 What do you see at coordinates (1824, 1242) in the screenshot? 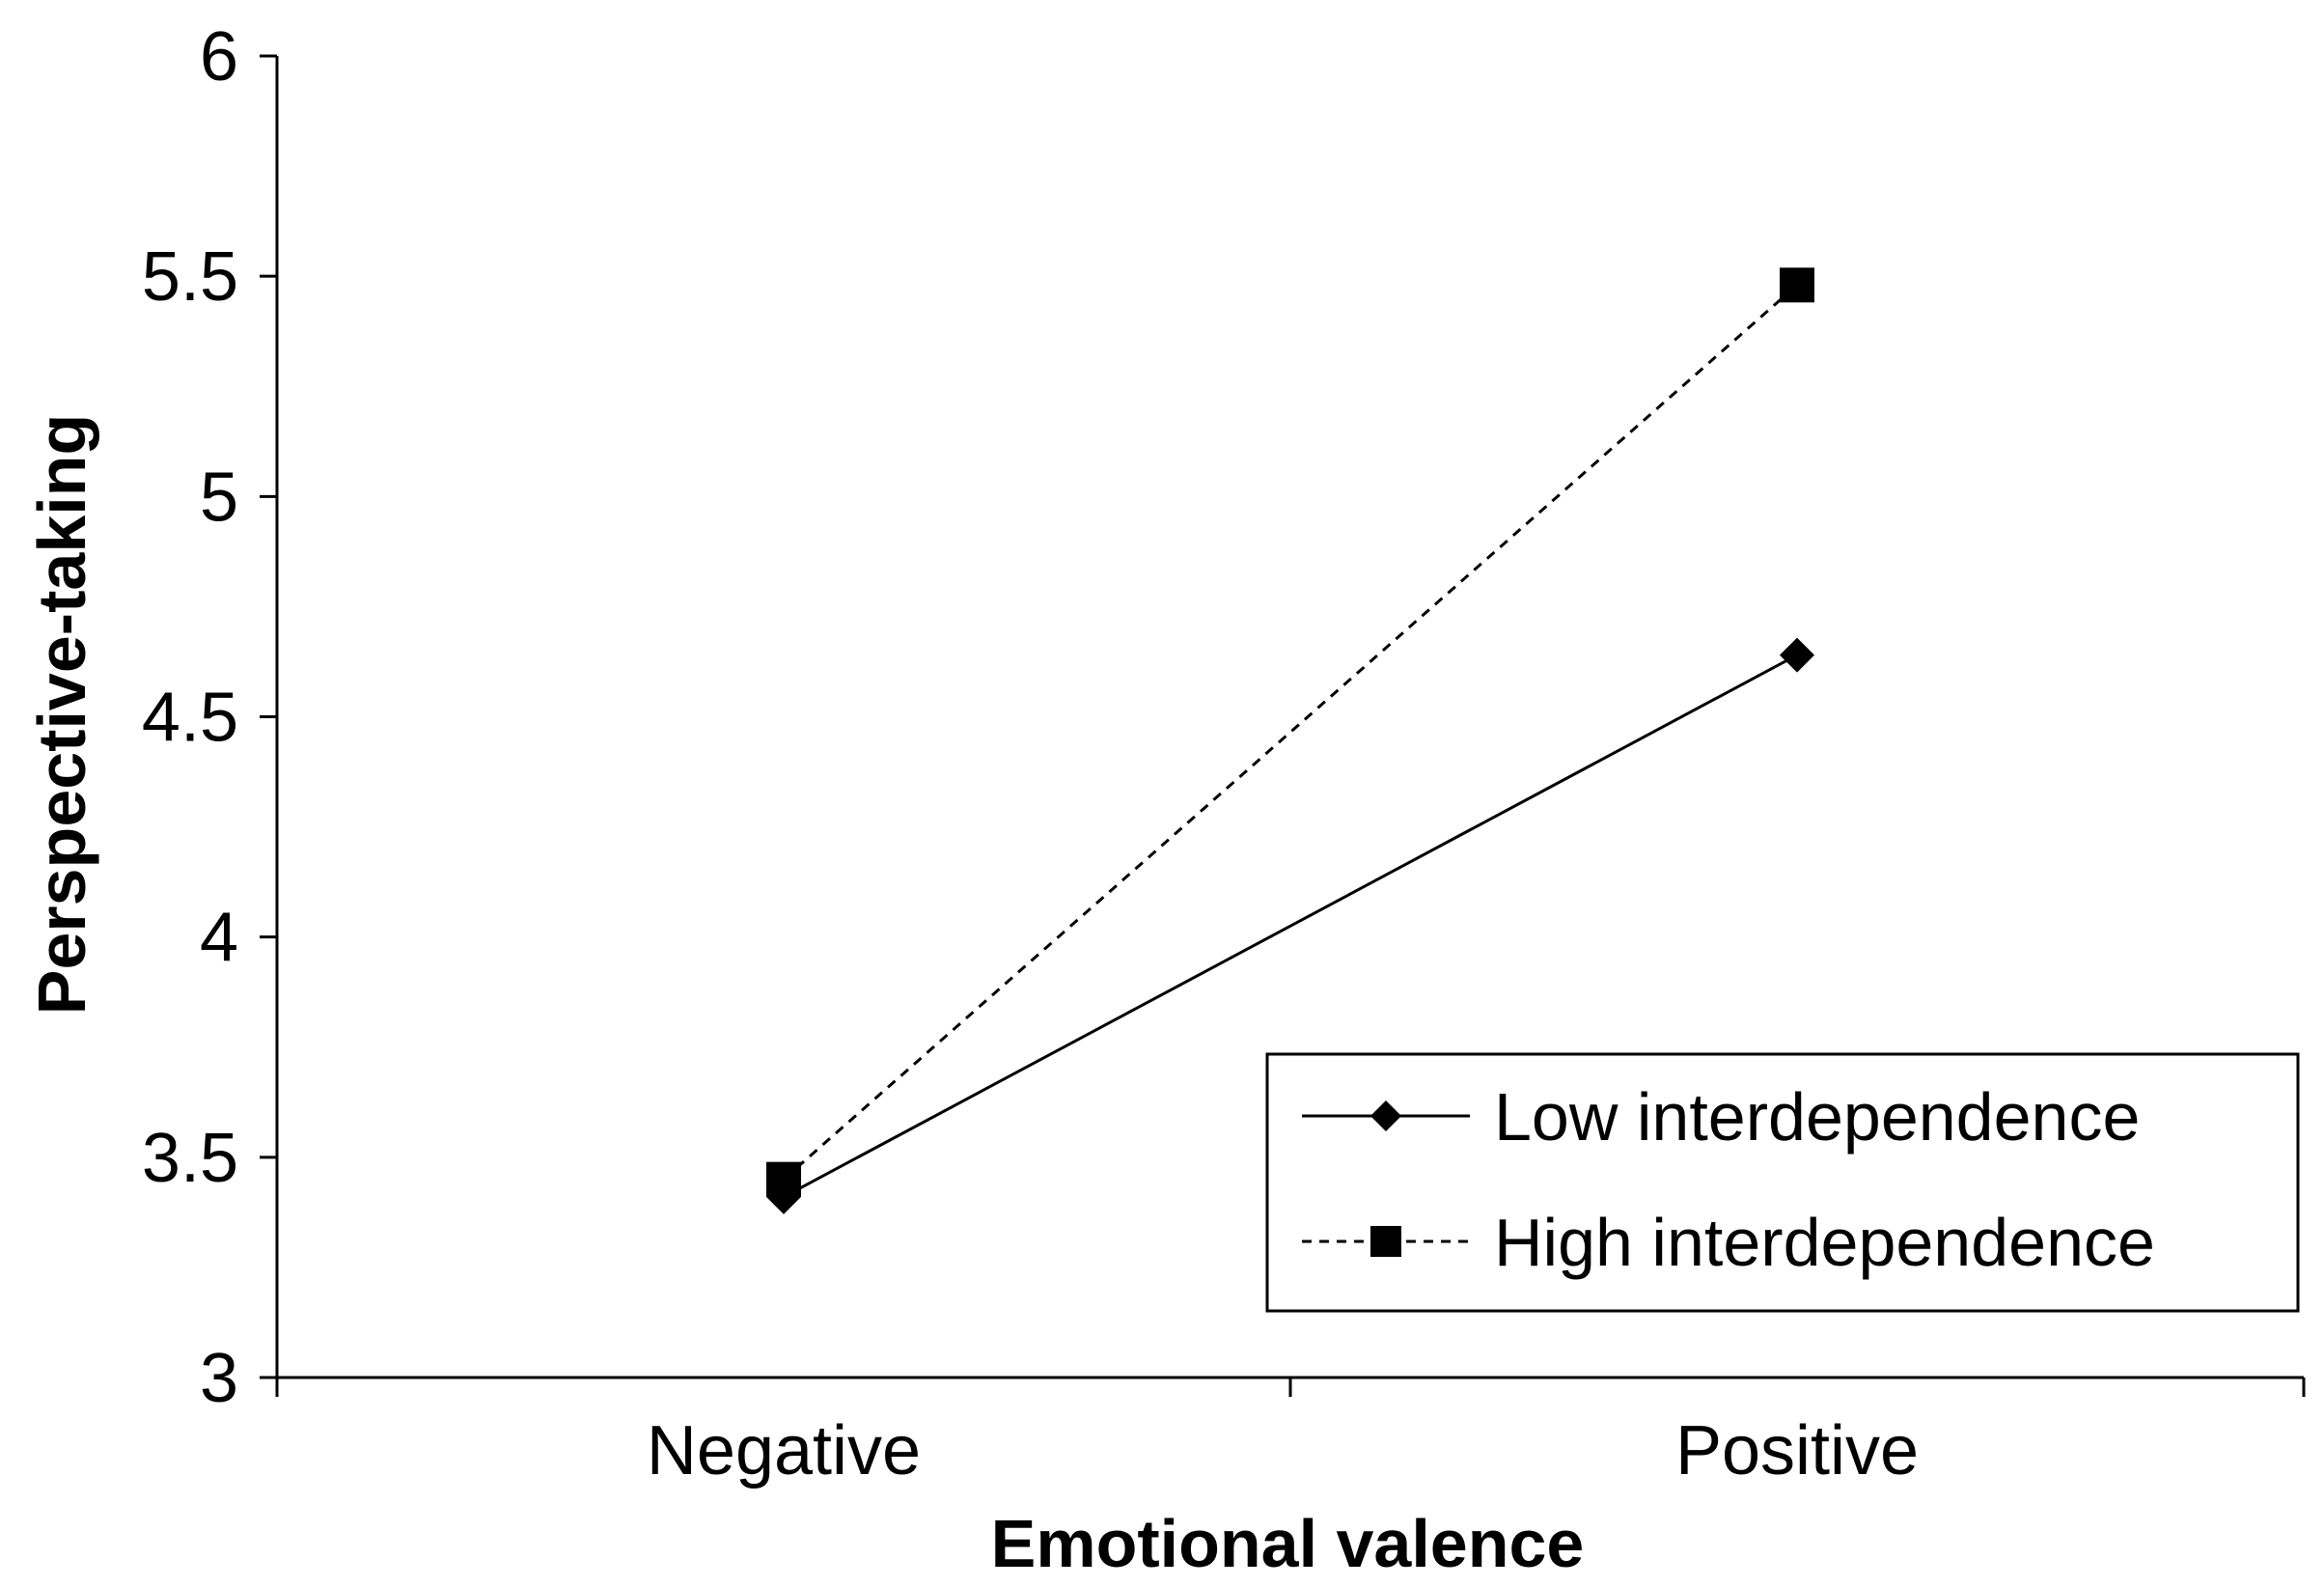
I see `legend-label: High interdependence` at bounding box center [1824, 1242].